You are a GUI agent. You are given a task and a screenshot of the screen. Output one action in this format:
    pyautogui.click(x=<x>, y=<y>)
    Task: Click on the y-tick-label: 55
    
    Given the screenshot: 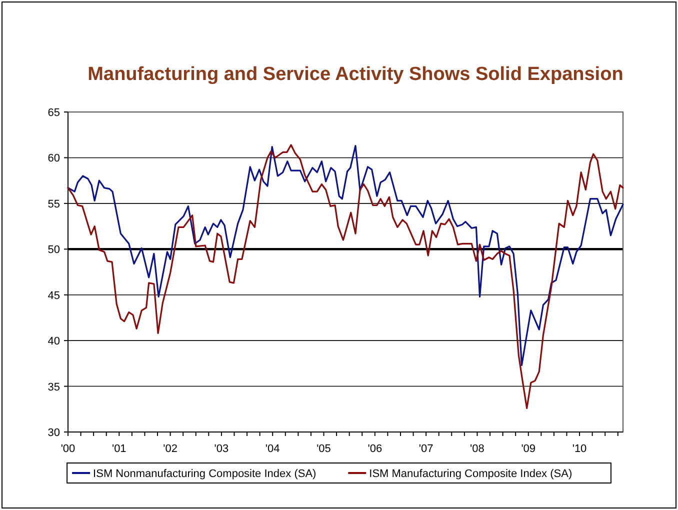 What is the action you would take?
    pyautogui.click(x=54, y=204)
    